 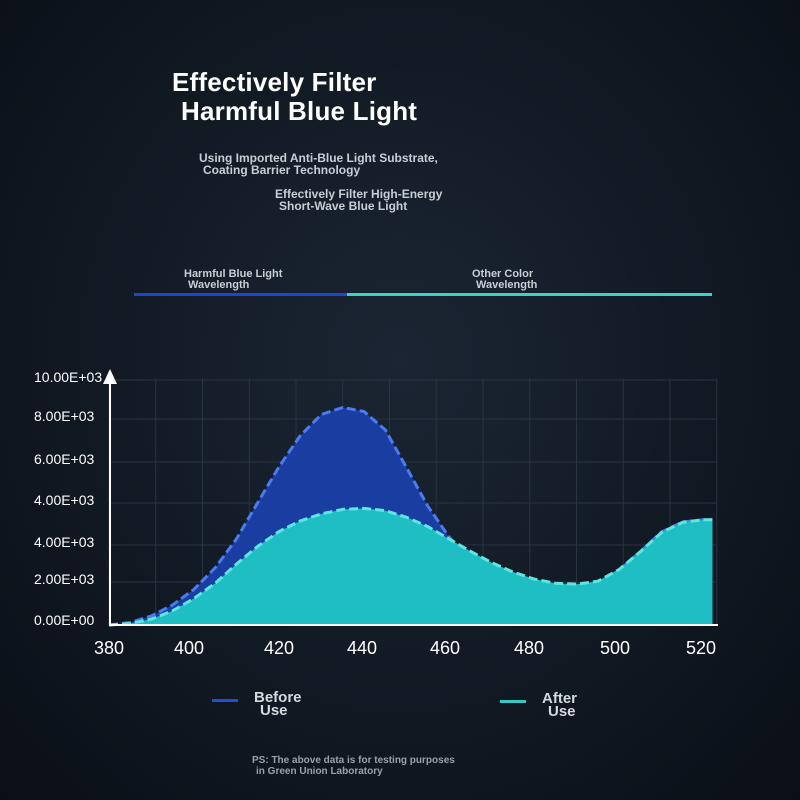 I want to click on title-line-1: Effectively Filter, so click(x=274, y=82).